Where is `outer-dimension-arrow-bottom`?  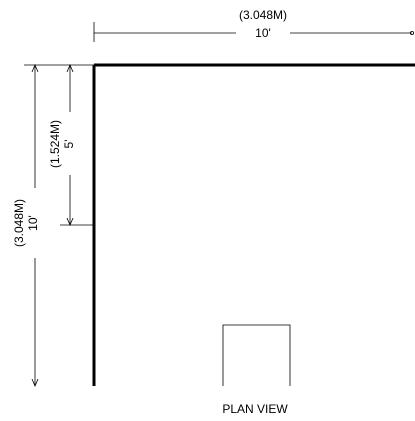 outer-dimension-arrow-bottom is located at coordinates (35, 383).